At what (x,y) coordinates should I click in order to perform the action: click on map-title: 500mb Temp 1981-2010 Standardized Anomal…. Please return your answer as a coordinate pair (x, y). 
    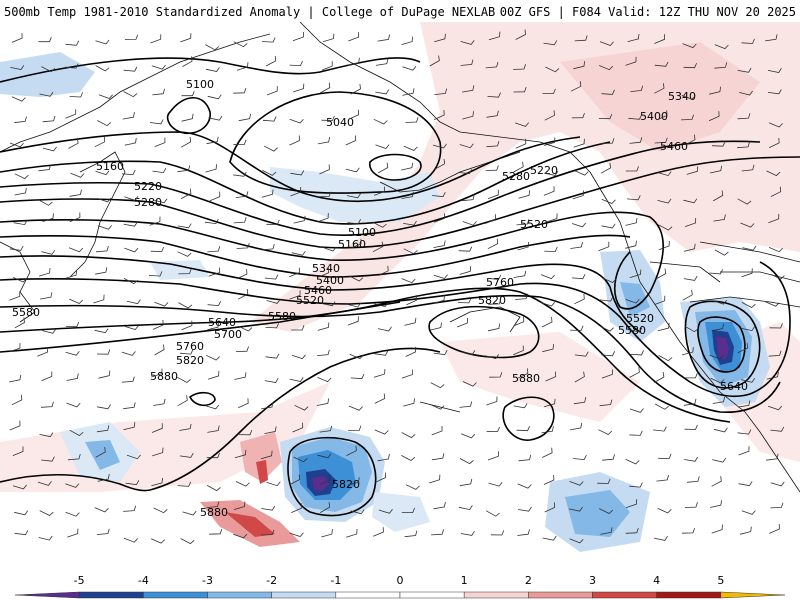
    Looking at the image, I should click on (250, 12).